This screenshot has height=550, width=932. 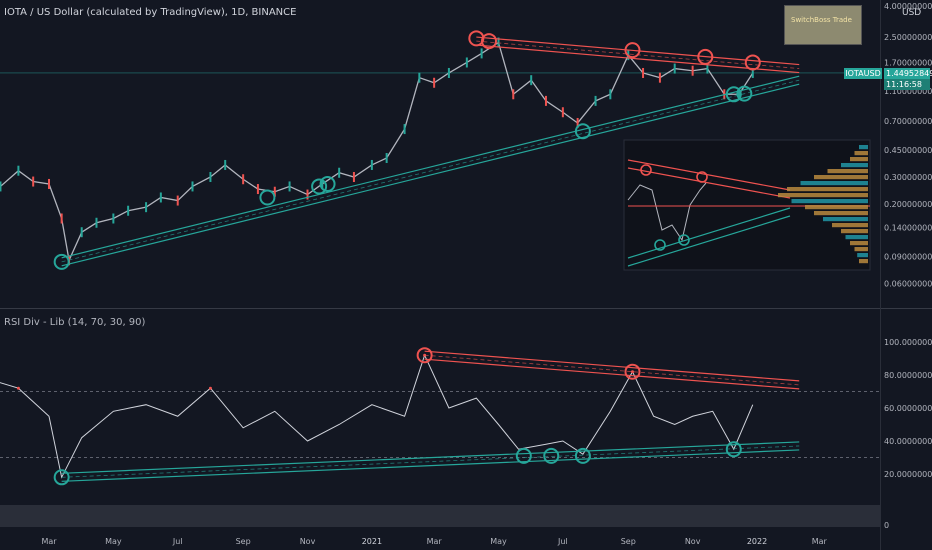 I want to click on price-tick-label: 1.10000000, so click(x=908, y=91).